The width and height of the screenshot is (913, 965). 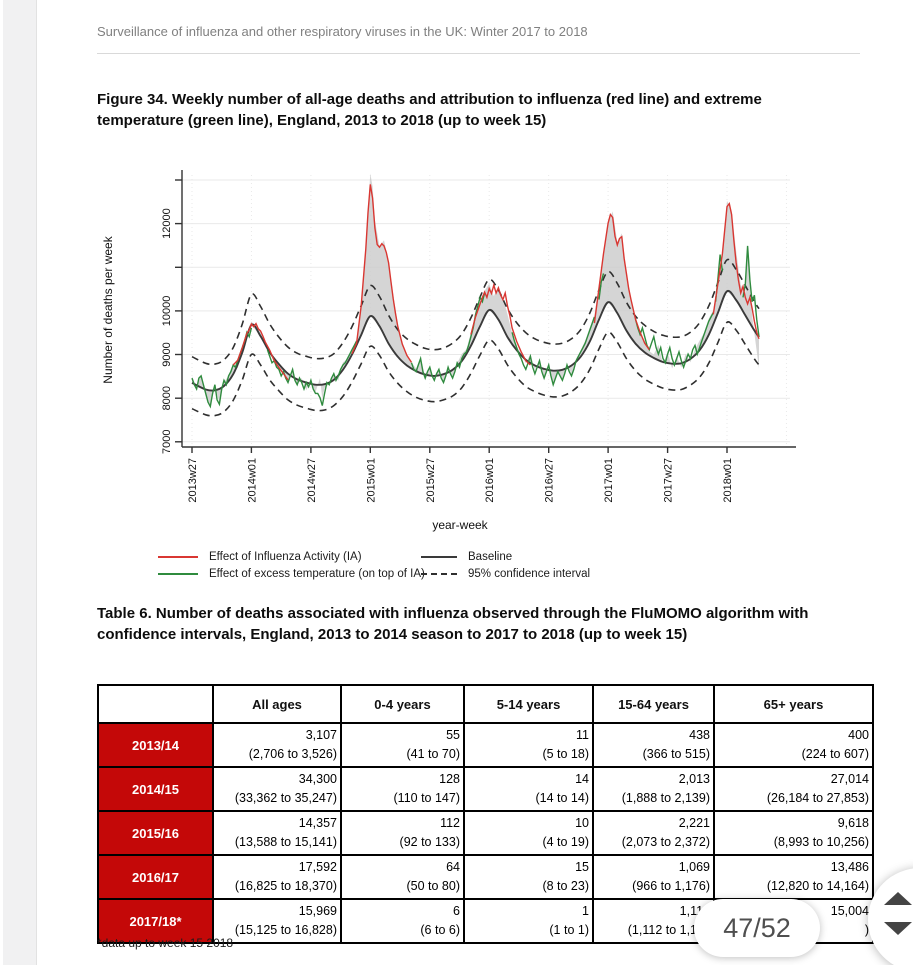 What do you see at coordinates (466, 557) in the screenshot?
I see `legend-item-baseline: Baseline` at bounding box center [466, 557].